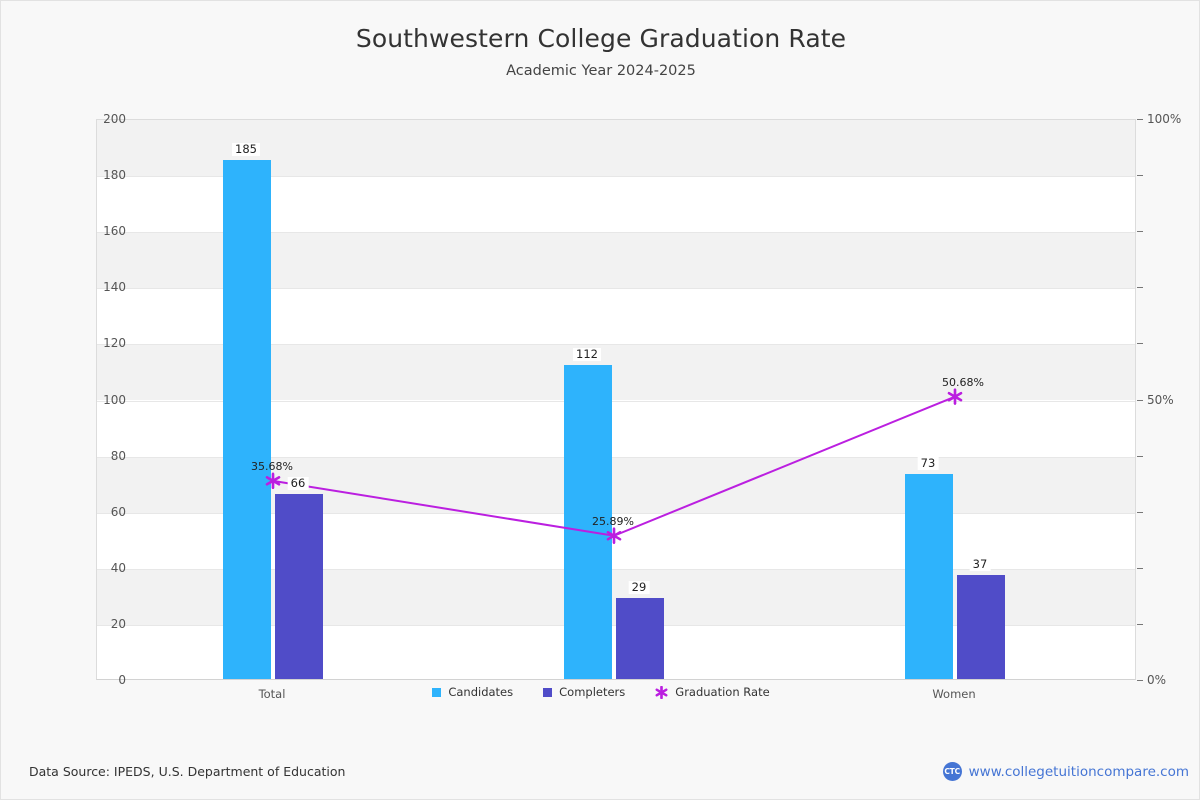 The image size is (1200, 800). Describe the element at coordinates (118, 455) in the screenshot. I see `y-axis-tick-label: 80` at that location.